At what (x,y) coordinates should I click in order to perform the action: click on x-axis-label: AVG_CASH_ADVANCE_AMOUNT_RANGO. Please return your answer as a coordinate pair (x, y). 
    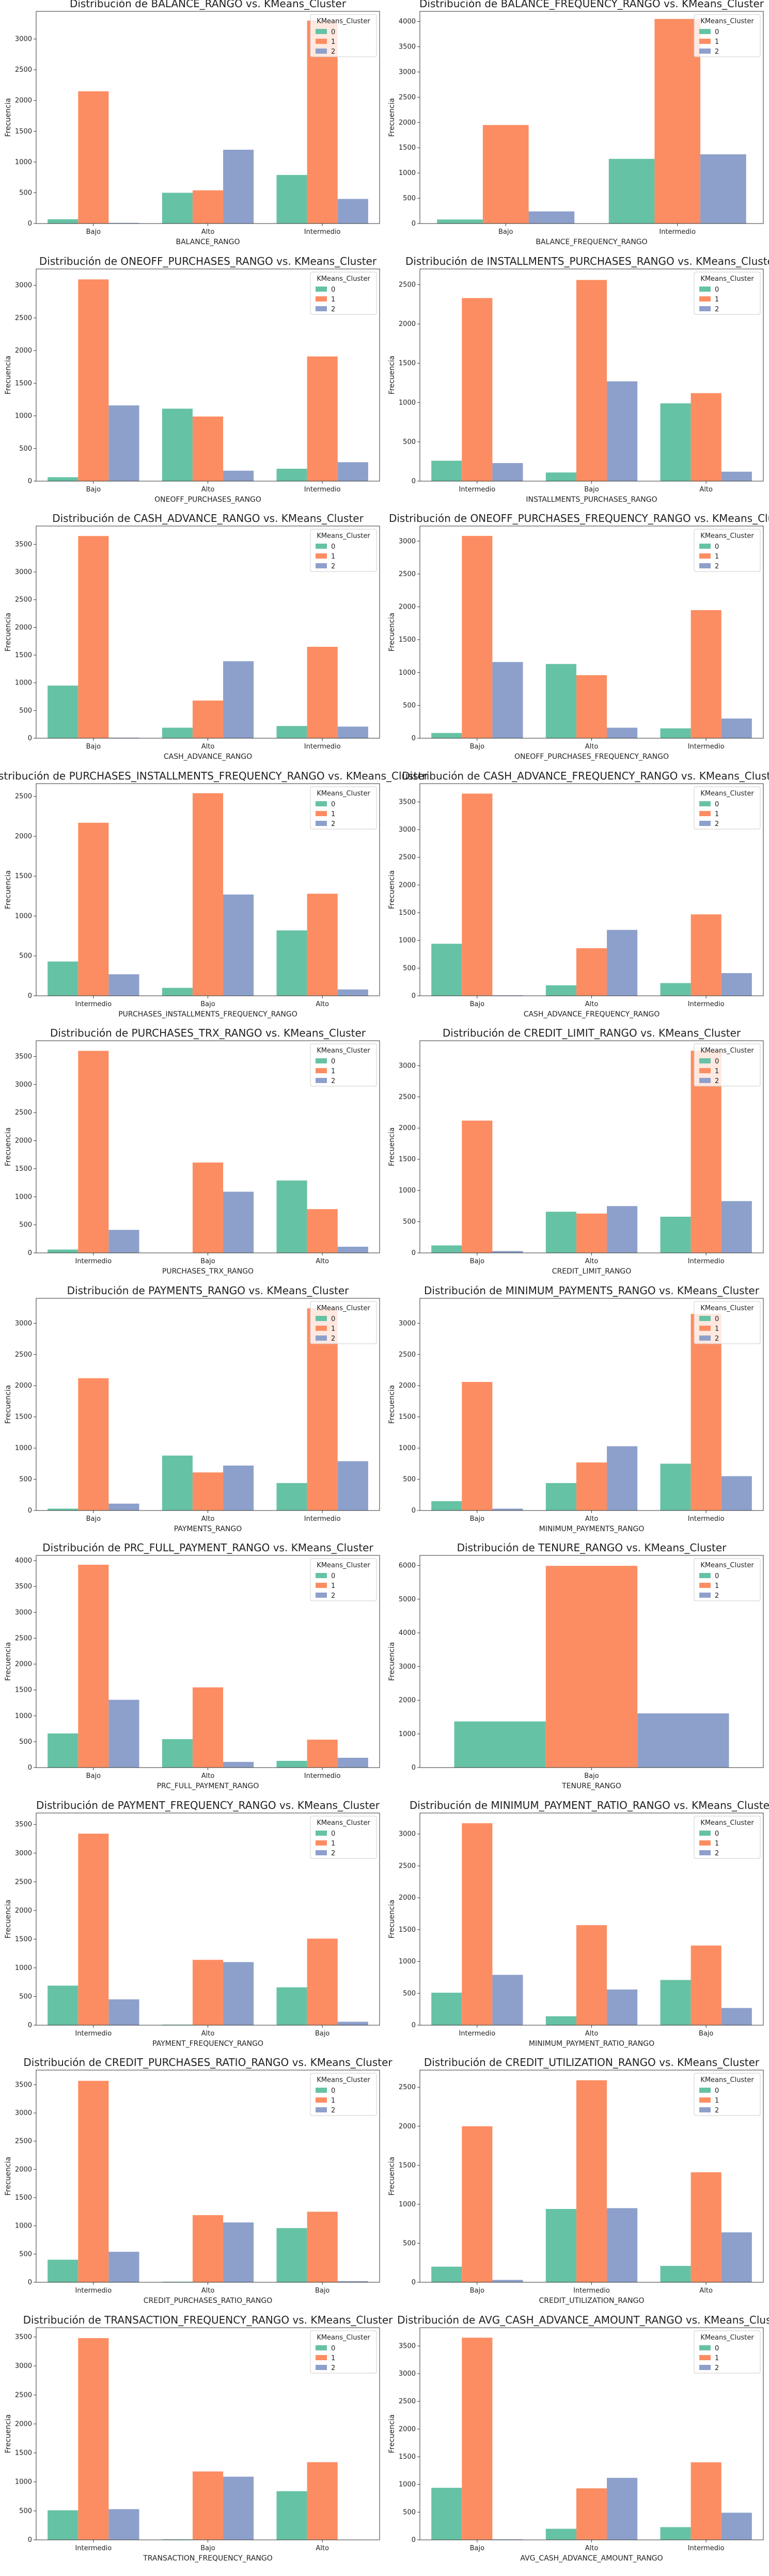
    Looking at the image, I should click on (591, 2558).